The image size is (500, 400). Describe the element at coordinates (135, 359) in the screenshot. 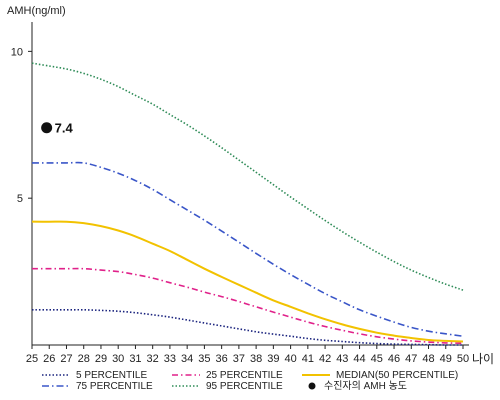

I see `x-tick-label: 31` at that location.